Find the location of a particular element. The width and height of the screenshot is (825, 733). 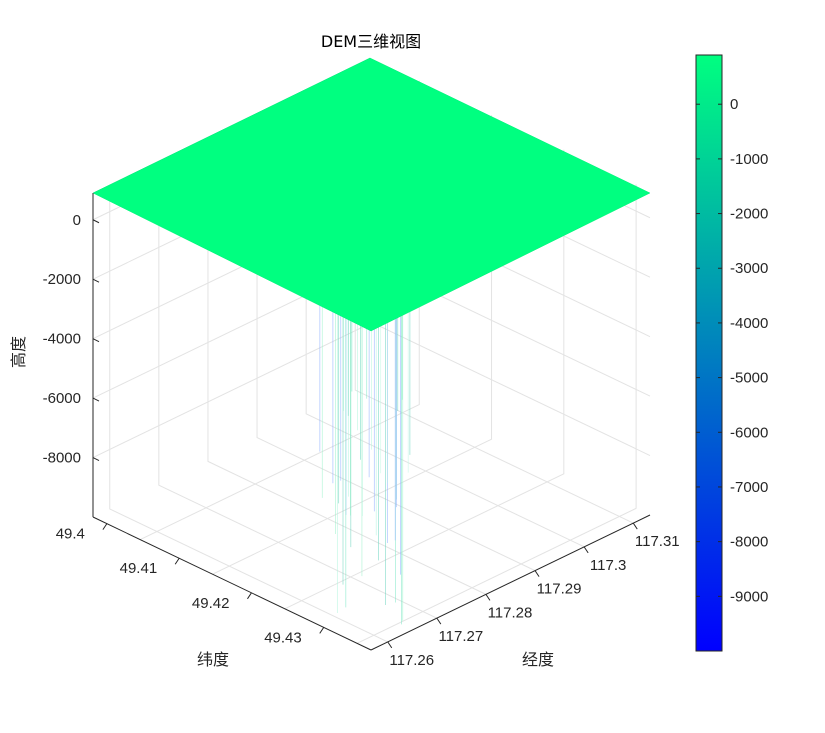

y-tick-label: 49.41 is located at coordinates (139, 568).